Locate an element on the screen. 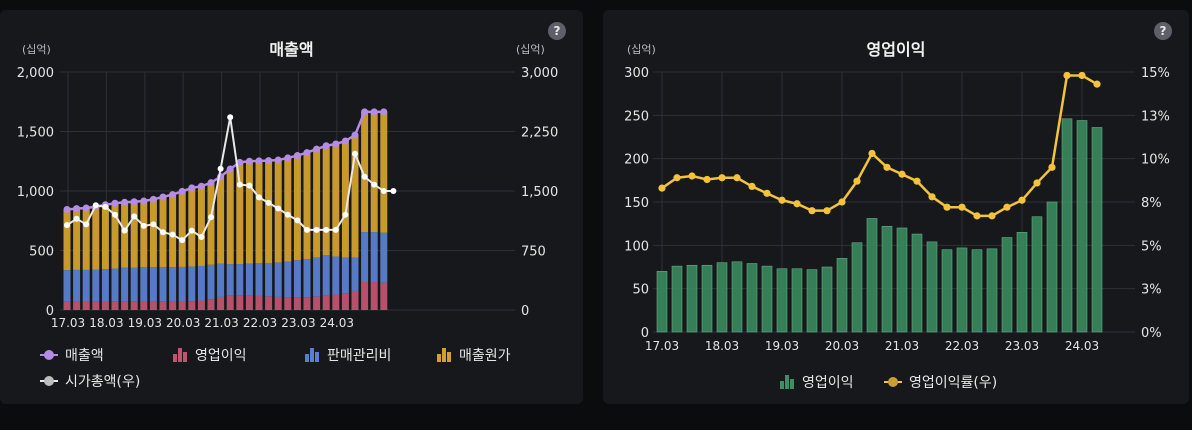 The width and height of the screenshot is (1192, 430). legend-revenue: 매출액 is located at coordinates (72, 355).